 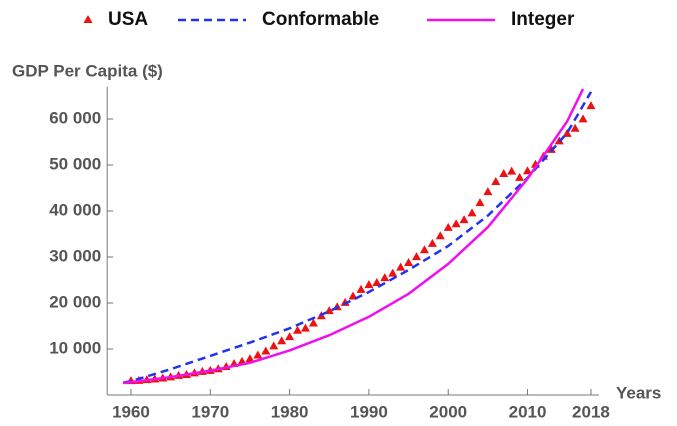 What do you see at coordinates (75, 209) in the screenshot?
I see `y-tick-label: 40 000` at bounding box center [75, 209].